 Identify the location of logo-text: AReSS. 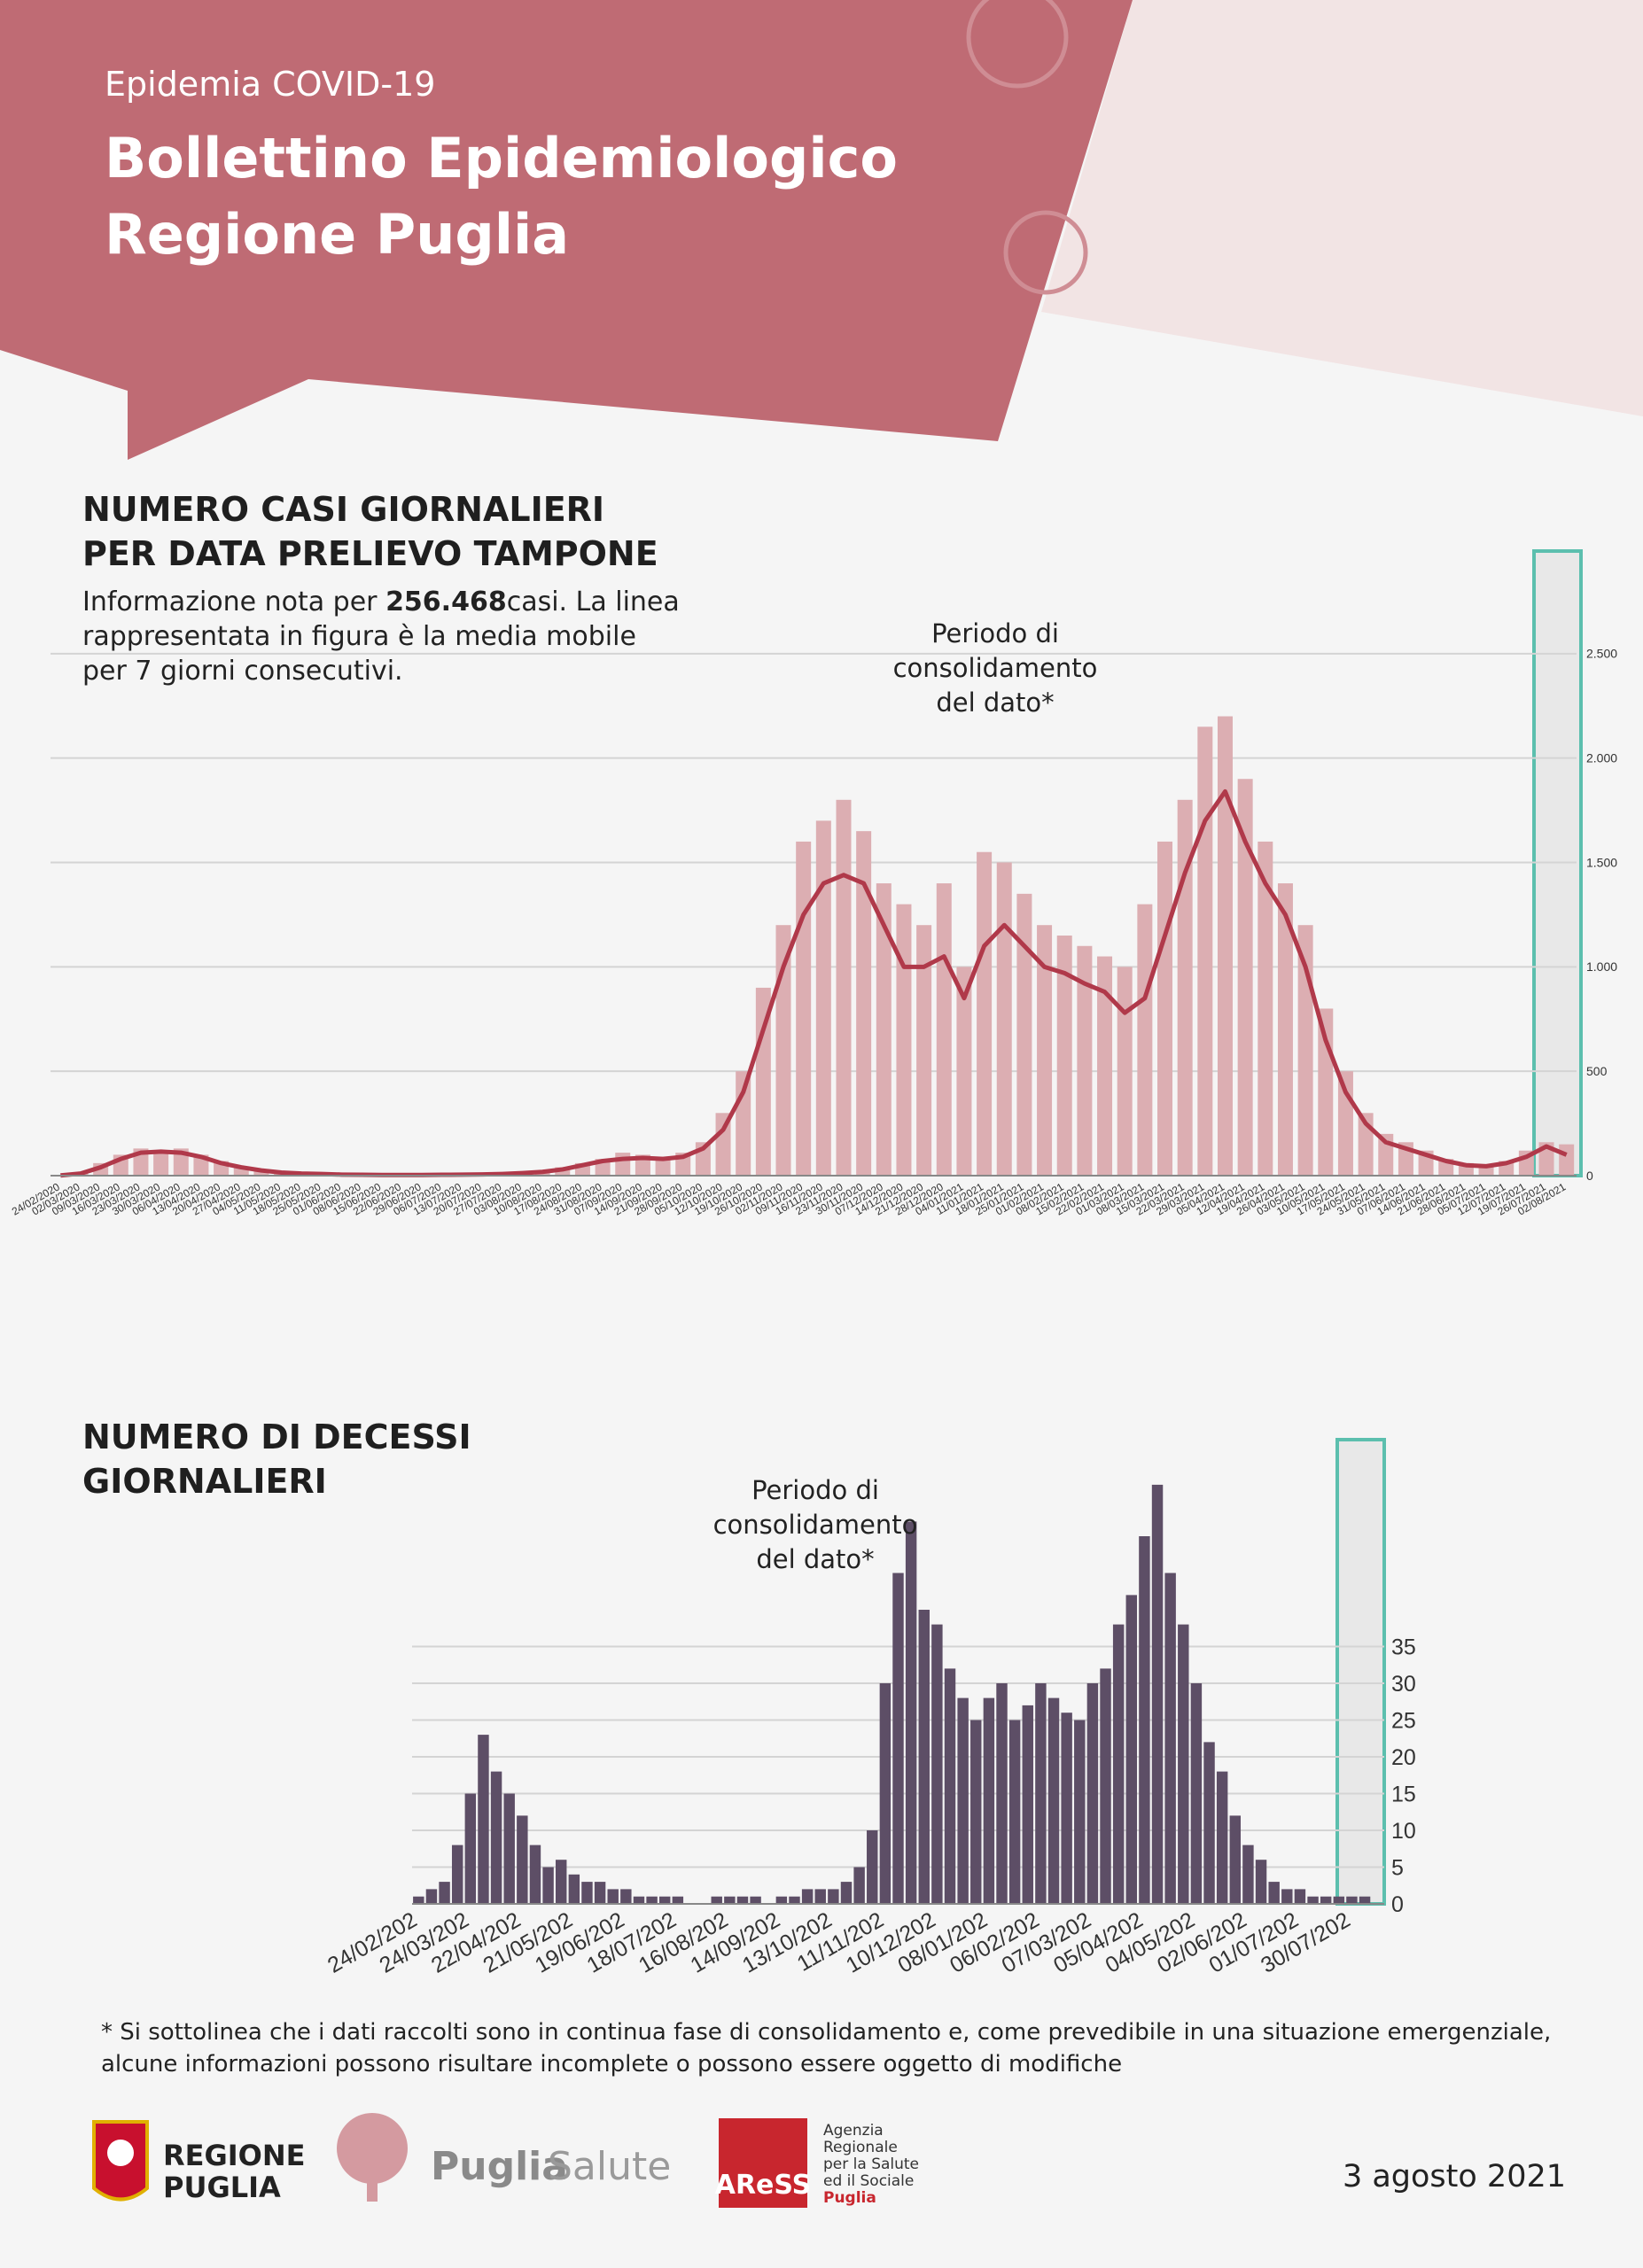
(763, 2185).